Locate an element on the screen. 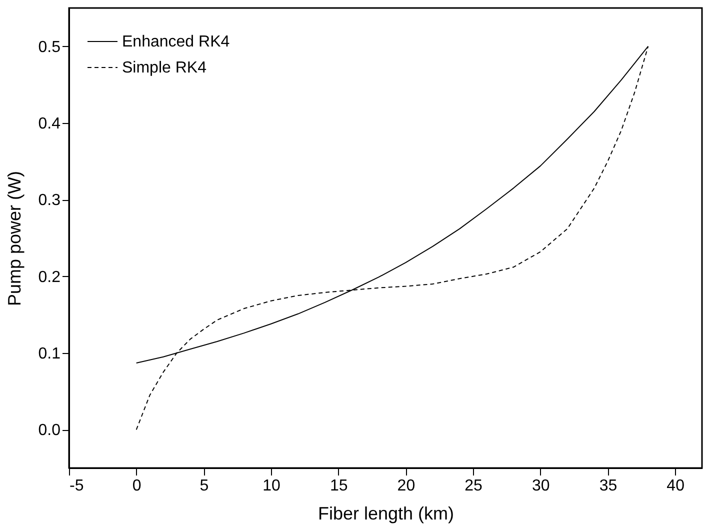 The width and height of the screenshot is (704, 528). y-tick-label: 0.1 is located at coordinates (49, 354).